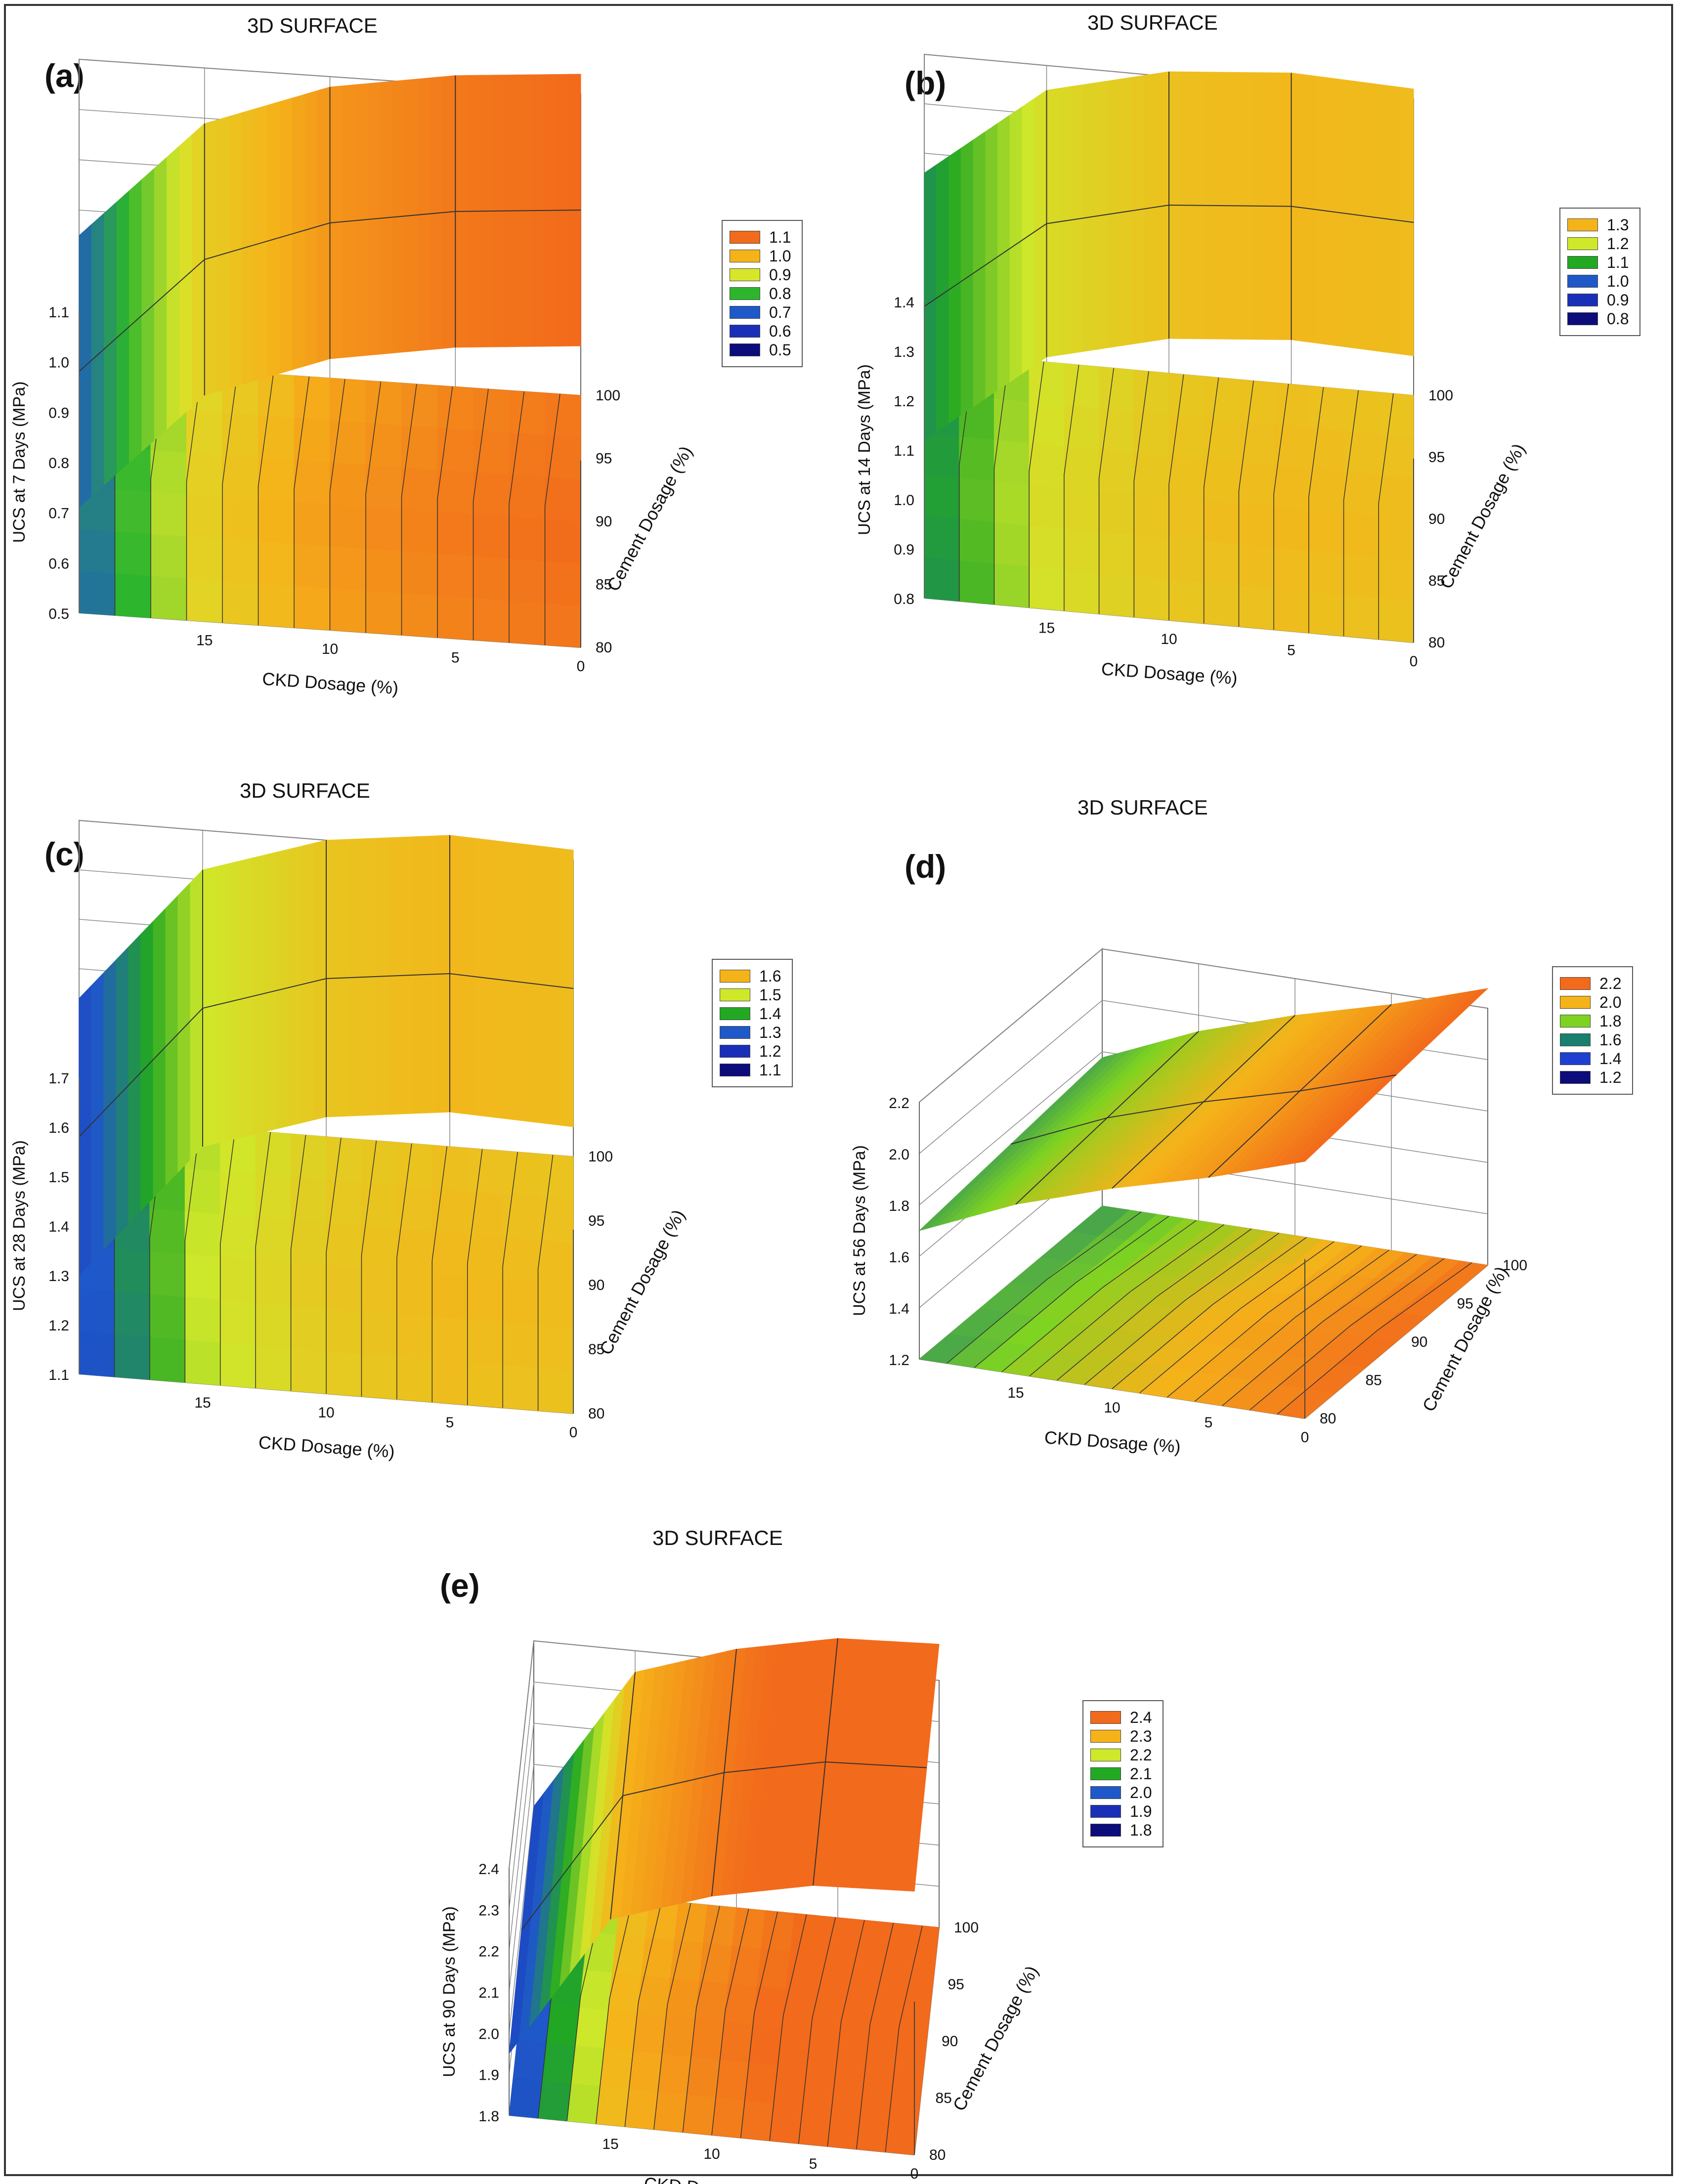  What do you see at coordinates (489, 1910) in the screenshot?
I see `z-tick-label: 2.3` at bounding box center [489, 1910].